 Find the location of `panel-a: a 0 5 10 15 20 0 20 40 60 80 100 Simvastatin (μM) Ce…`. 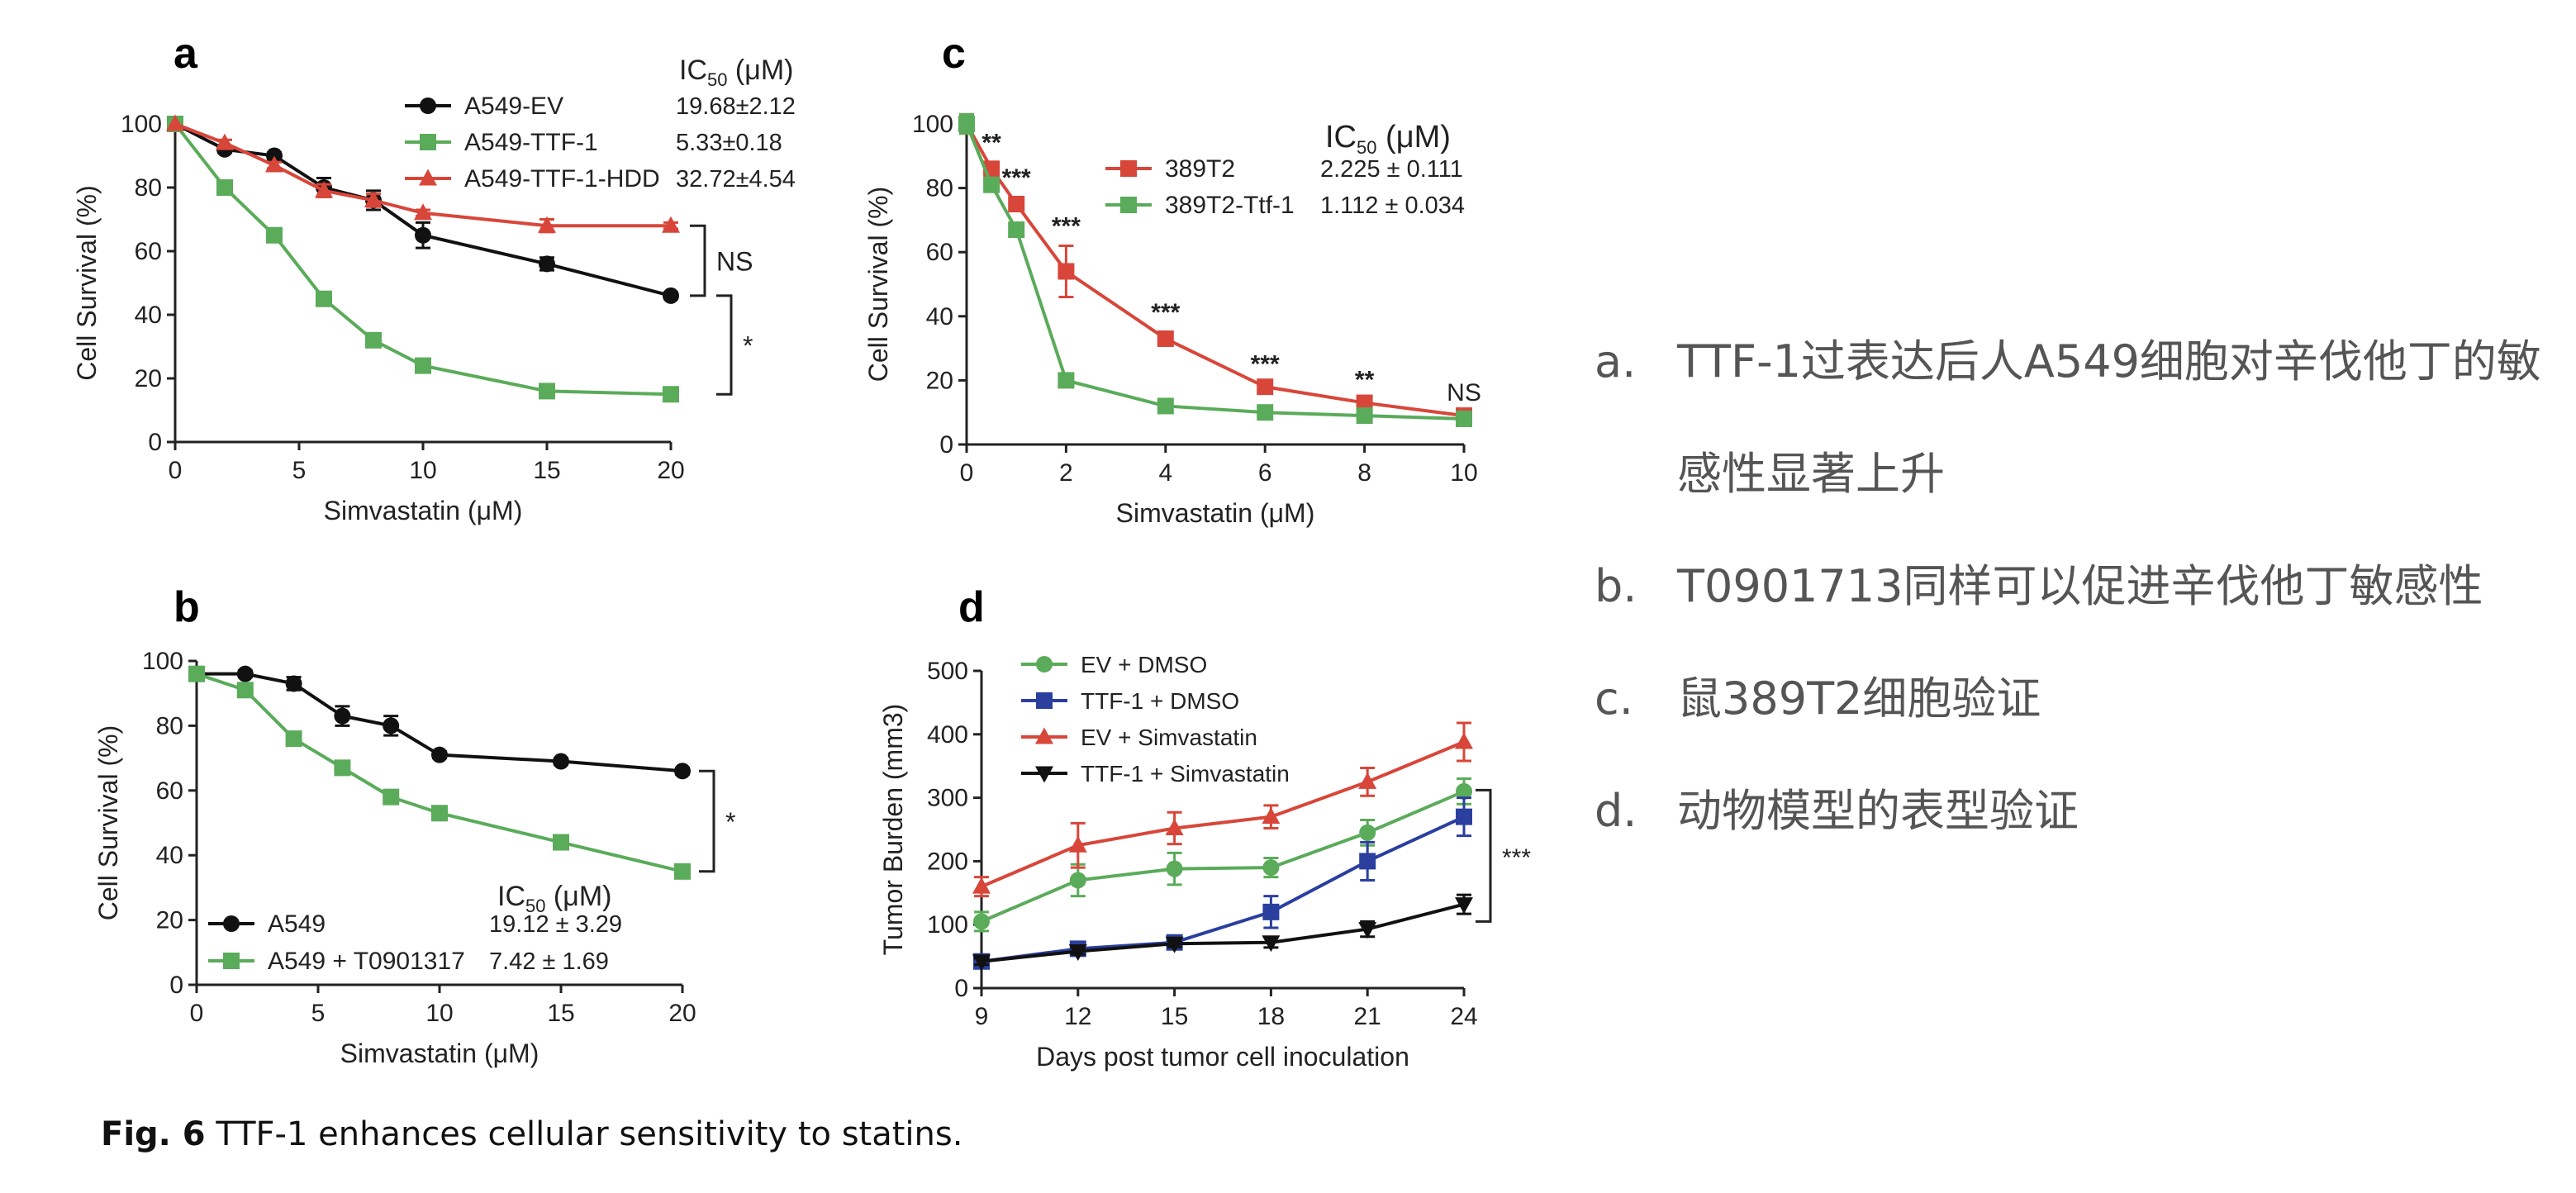

panel-a: a 0 5 10 15 20 0 20 40 60 80 100 Simvastatin (μM) Ce… is located at coordinates (434, 277).